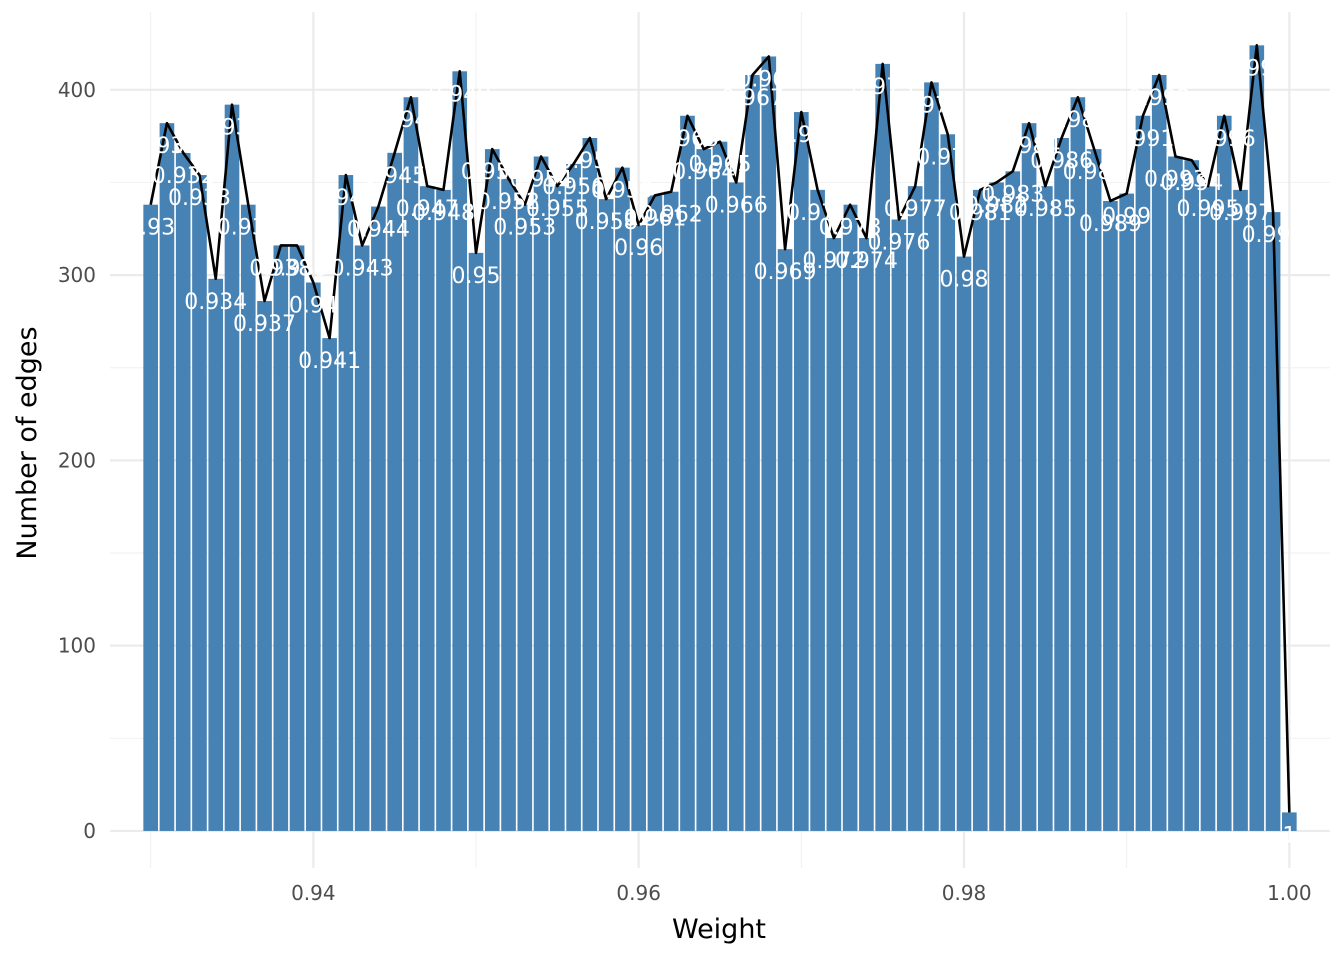 This screenshot has height=960, width=1344. I want to click on y-axis-ticks: 0 100 200 300 400, so click(77, 460).